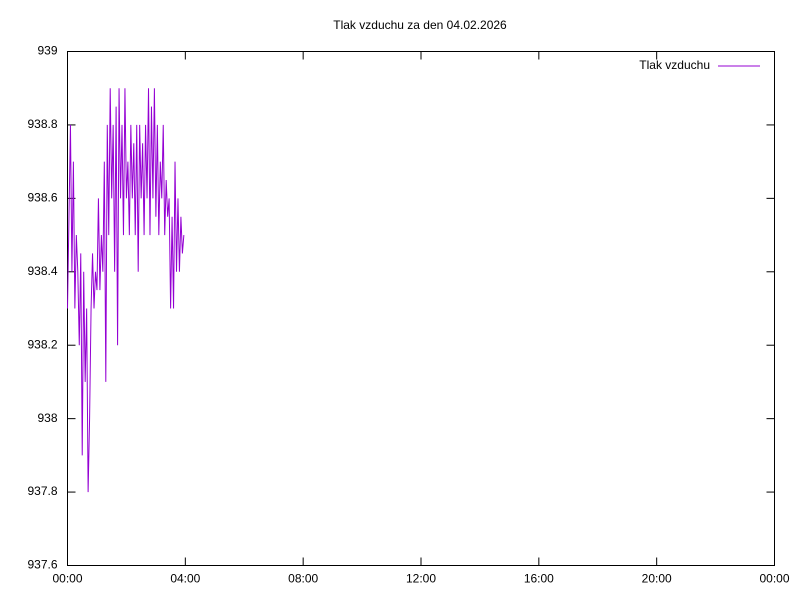  What do you see at coordinates (47, 418) in the screenshot?
I see `y-tick-label: 938` at bounding box center [47, 418].